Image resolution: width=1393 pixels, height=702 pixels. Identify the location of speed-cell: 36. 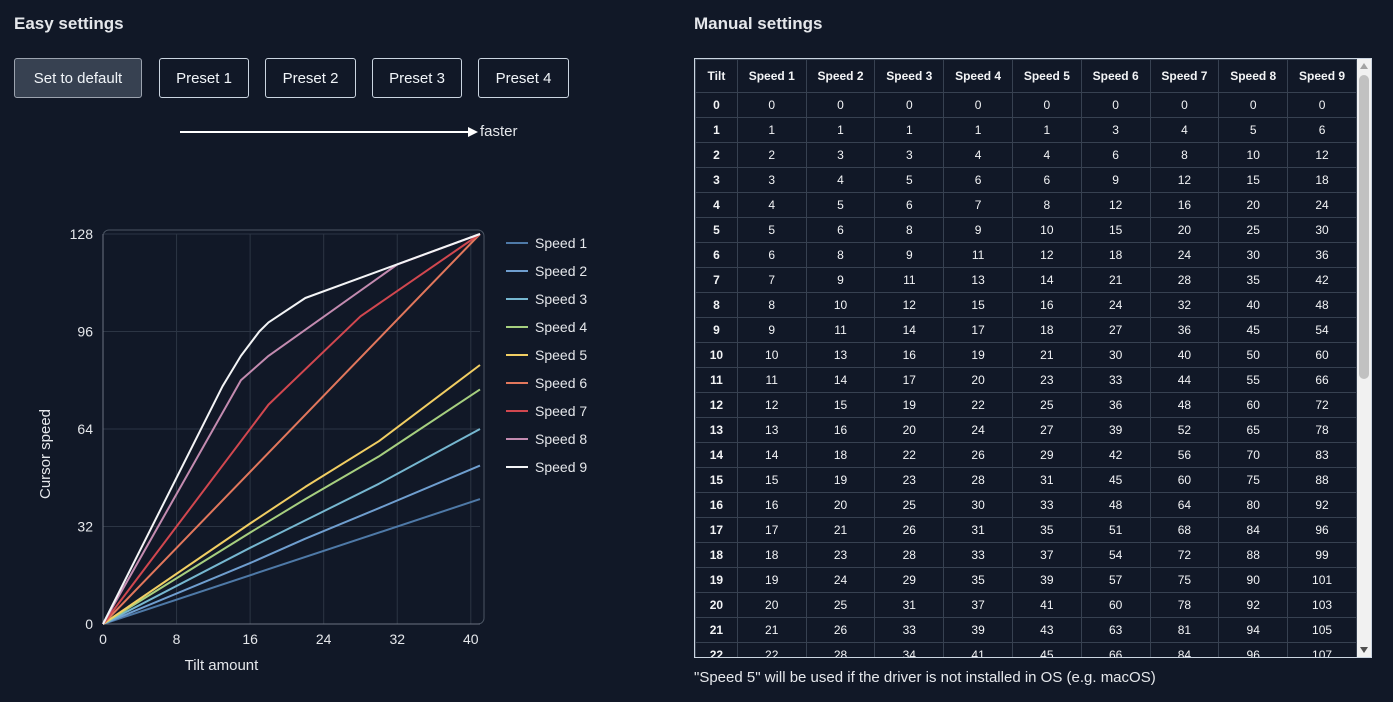
(1184, 330).